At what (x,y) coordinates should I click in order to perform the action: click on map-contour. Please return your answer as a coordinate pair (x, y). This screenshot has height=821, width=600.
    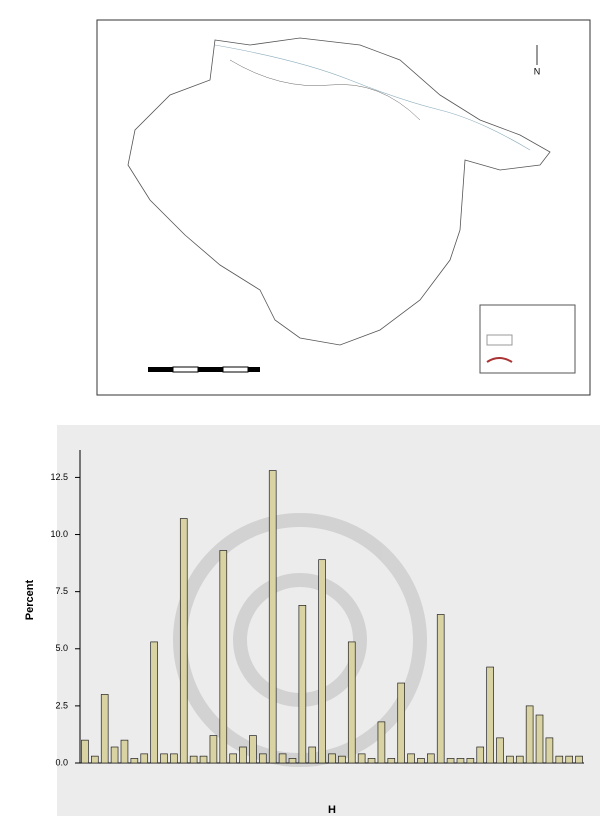
    Looking at the image, I should click on (325, 90).